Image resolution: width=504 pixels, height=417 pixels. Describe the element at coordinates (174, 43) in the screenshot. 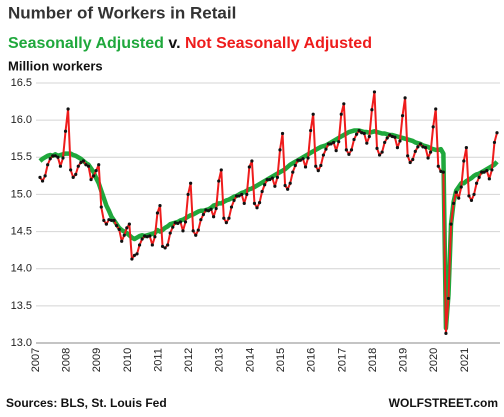

I see `legend-separator: v.` at that location.